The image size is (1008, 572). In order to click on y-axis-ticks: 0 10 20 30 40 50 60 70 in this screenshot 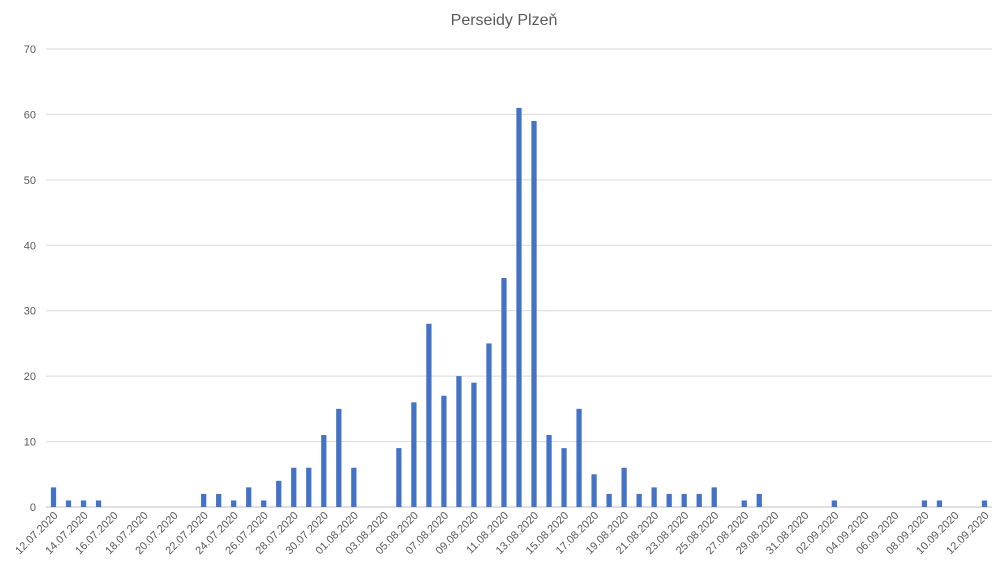, I will do `click(30, 279)`.